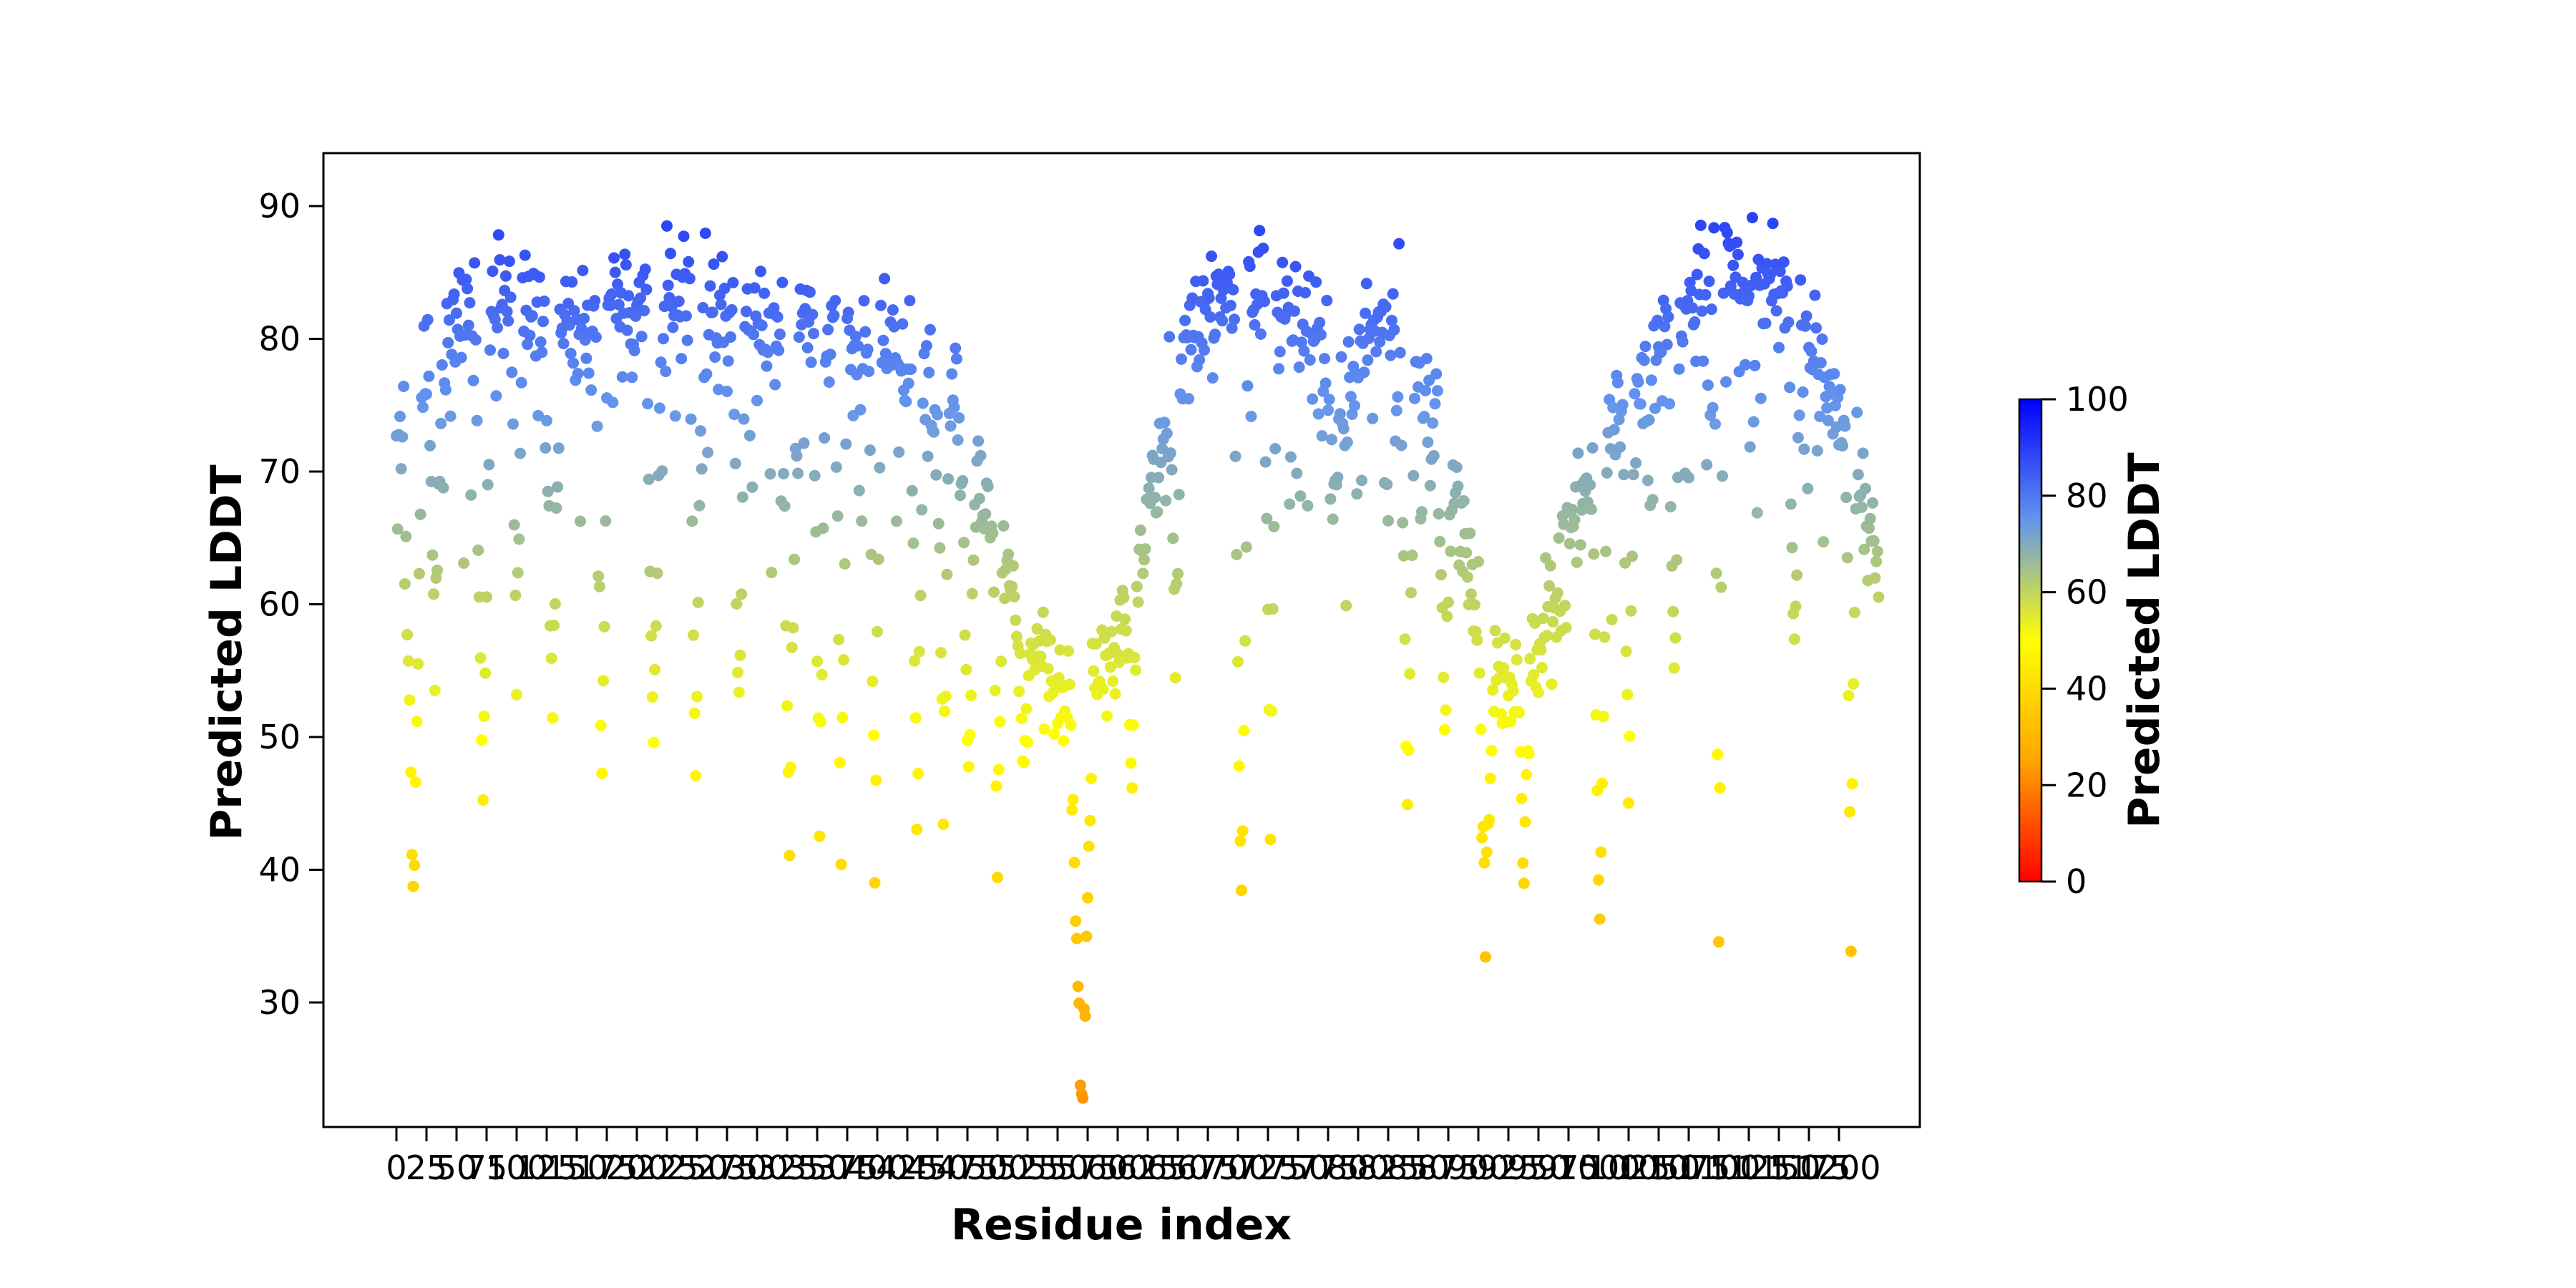 The image size is (2576, 1288). What do you see at coordinates (516, 1167) in the screenshot?
I see `x-tick-label: 100` at bounding box center [516, 1167].